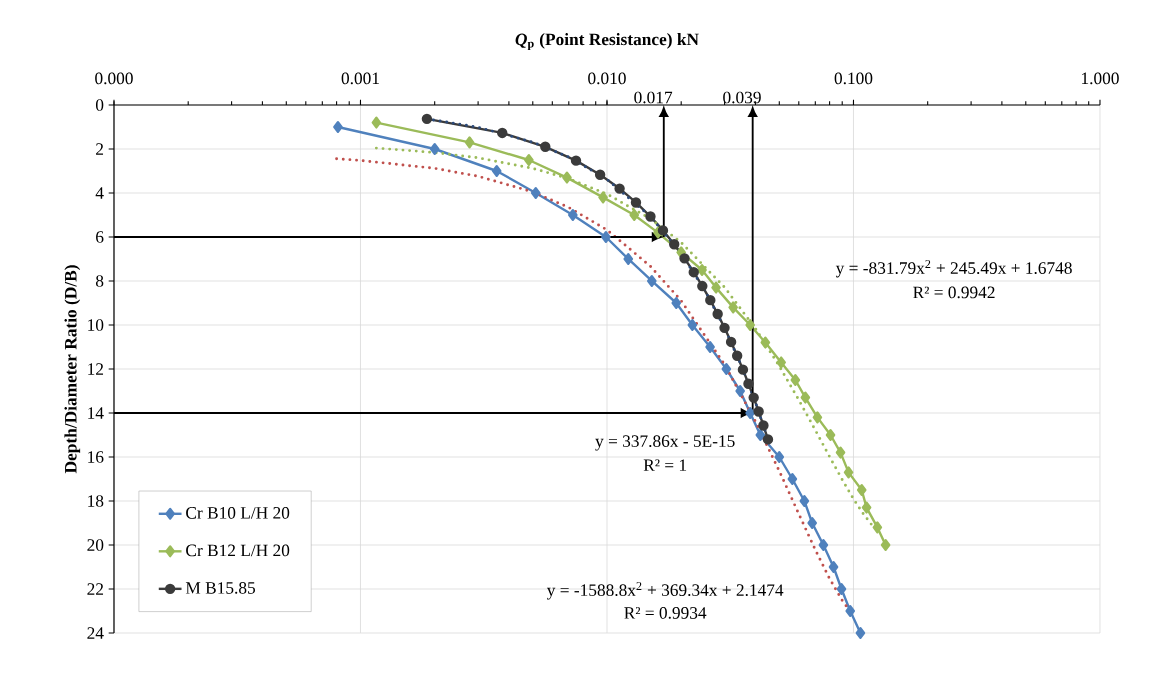 This screenshot has width=1154, height=677. I want to click on y-tick-label: 10, so click(96, 325).